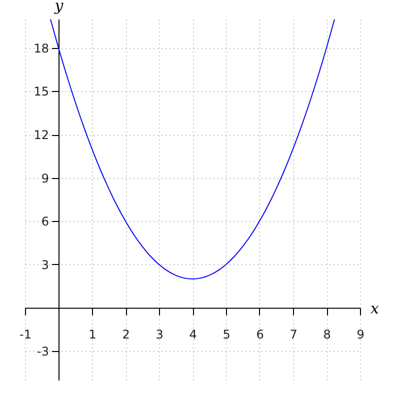  Describe the element at coordinates (45, 178) in the screenshot. I see `y-tick-label: 9` at that location.